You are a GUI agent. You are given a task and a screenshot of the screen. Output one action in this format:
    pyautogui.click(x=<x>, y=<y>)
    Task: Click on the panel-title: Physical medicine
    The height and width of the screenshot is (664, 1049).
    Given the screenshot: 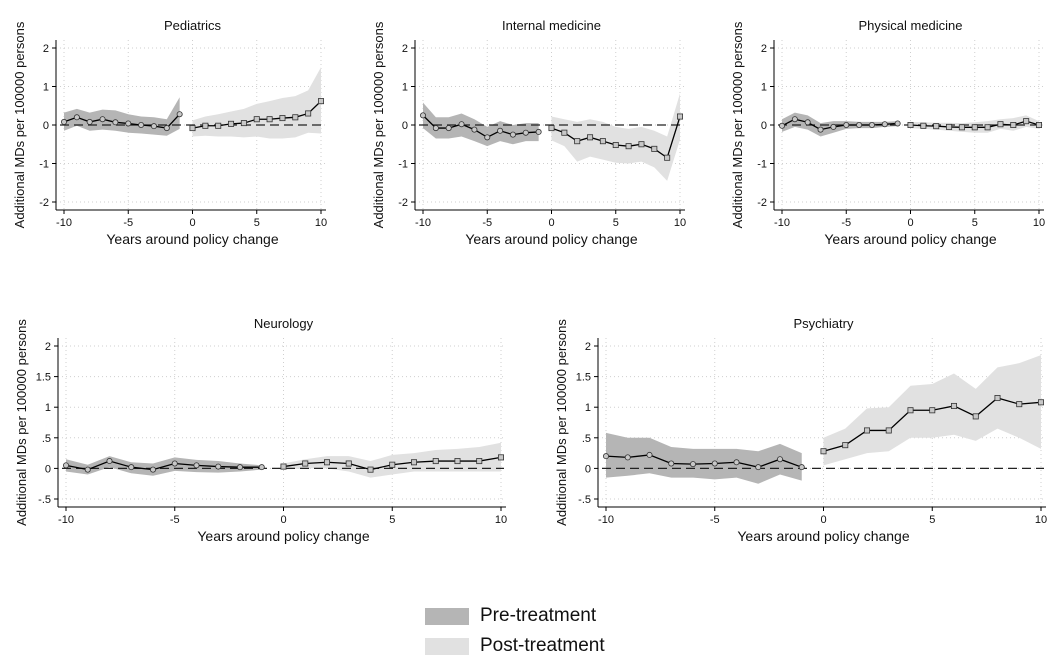 What is the action you would take?
    pyautogui.click(x=910, y=25)
    